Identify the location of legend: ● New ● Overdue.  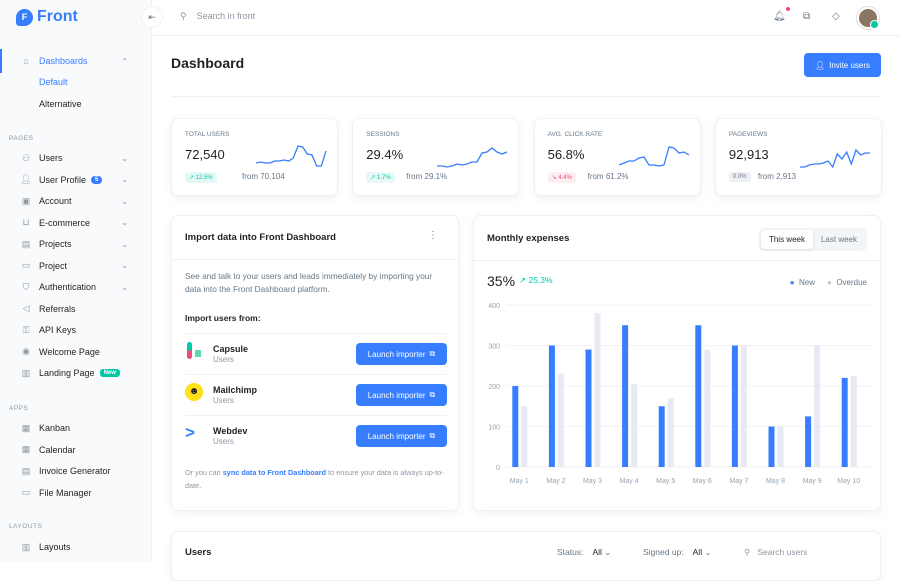
(828, 282).